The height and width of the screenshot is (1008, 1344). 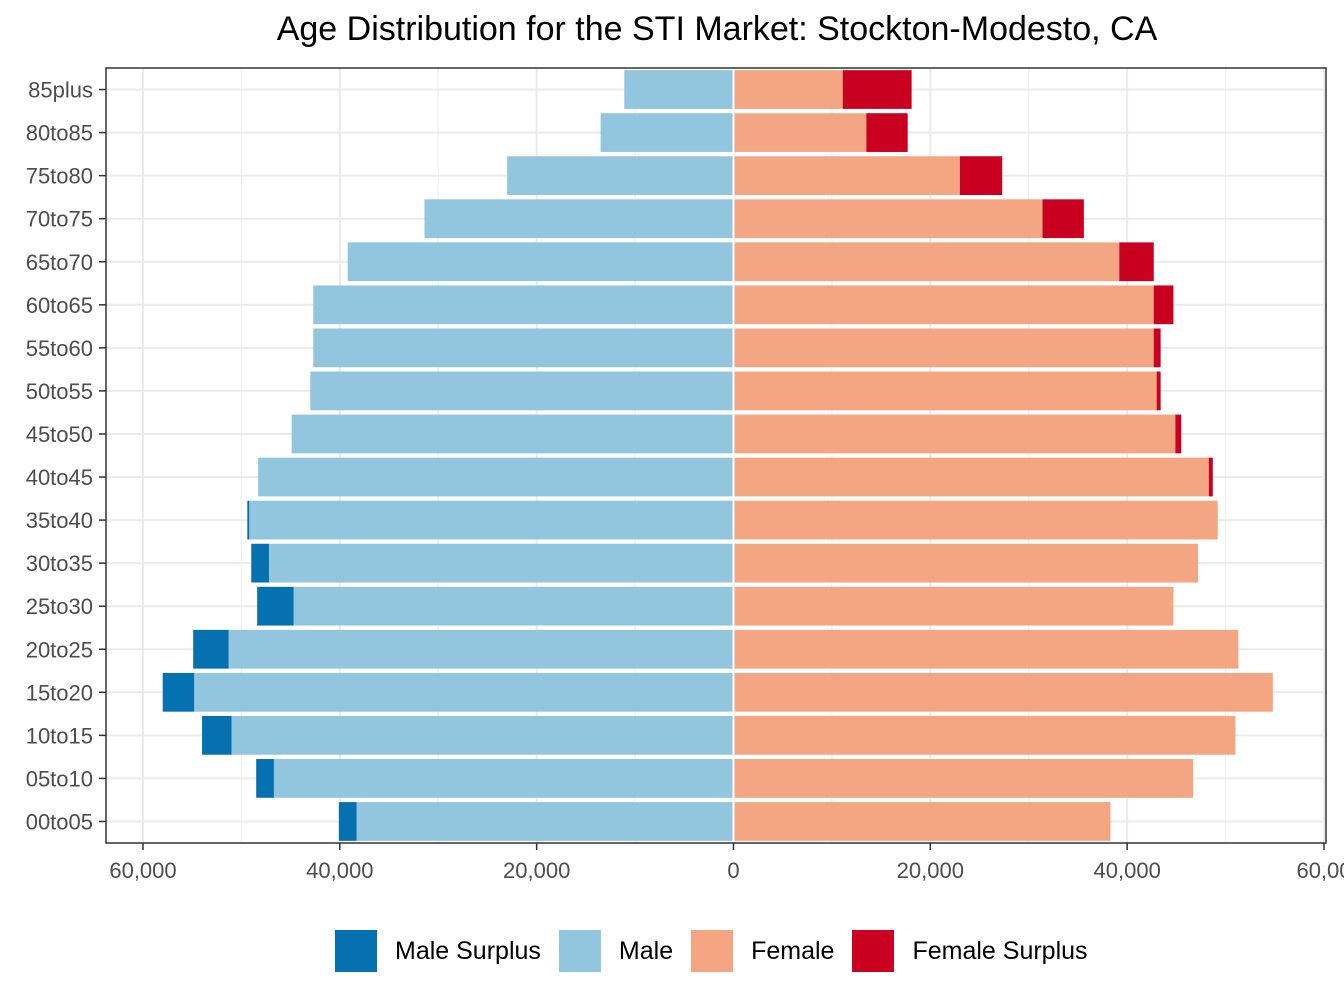 I want to click on bar-male-surplus-05to10, so click(x=265, y=778).